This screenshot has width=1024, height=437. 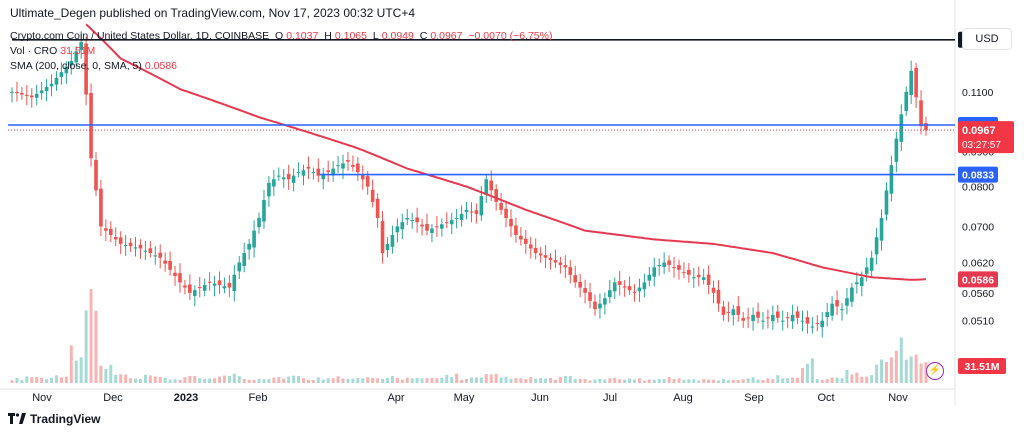 I want to click on countdown-label: 03:27:57, so click(x=981, y=145).